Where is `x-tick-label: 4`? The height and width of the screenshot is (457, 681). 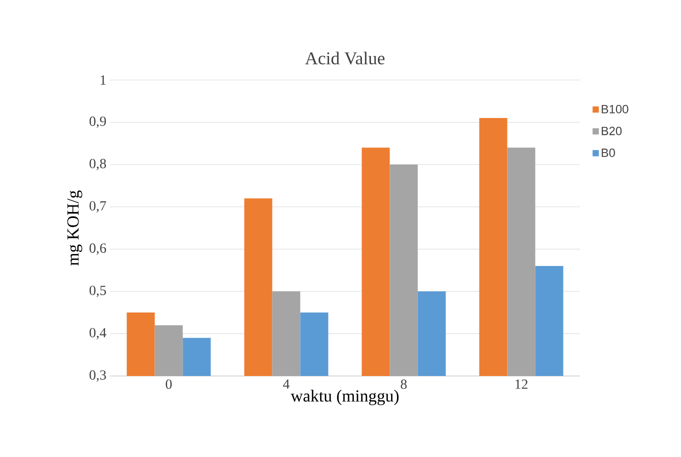
x-tick-label: 4 is located at coordinates (286, 384).